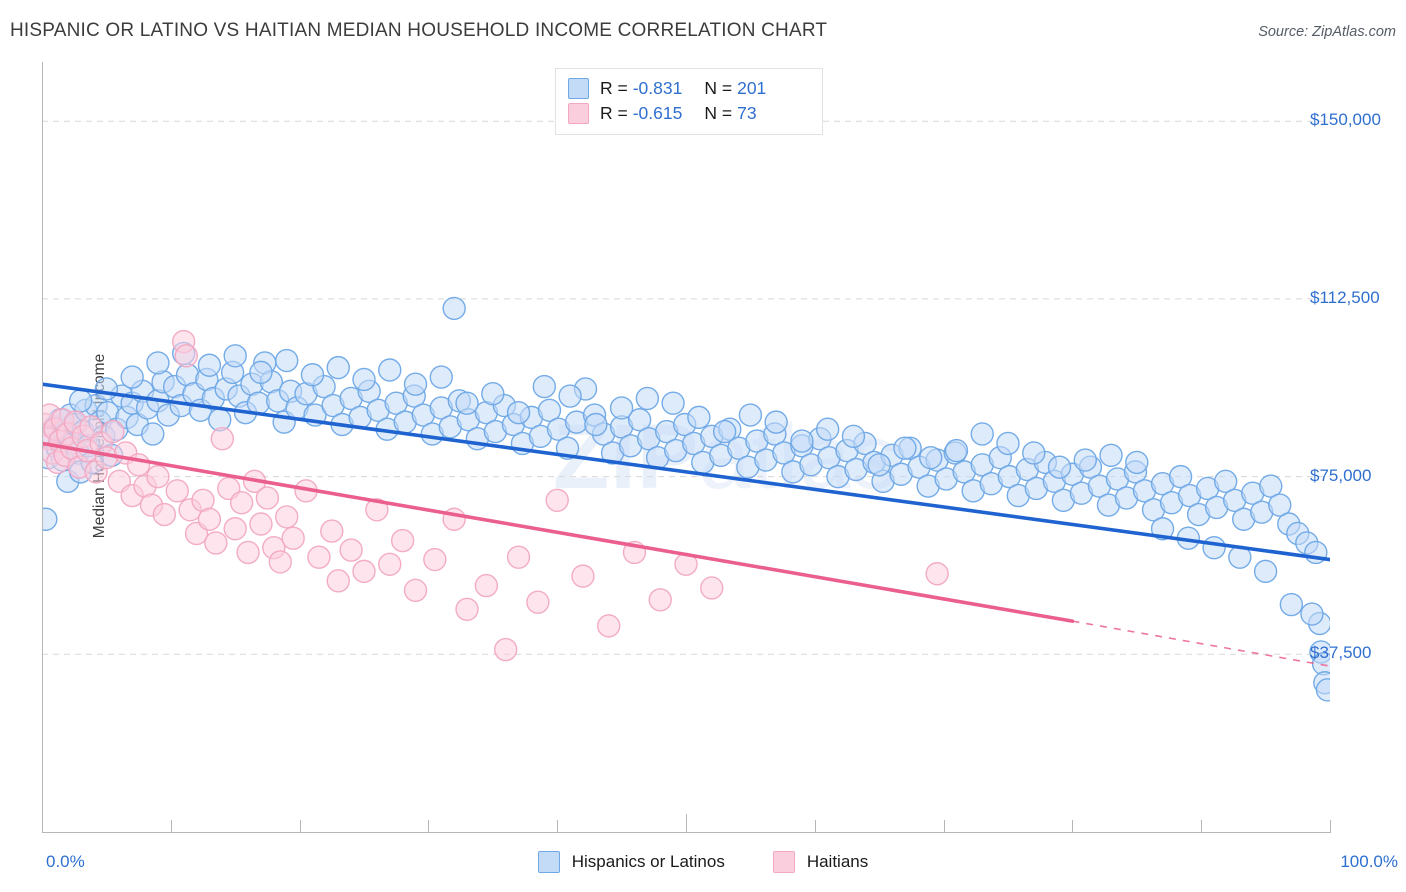 This screenshot has width=1406, height=892. I want to click on legend-item-hispanics: Hispanics or Latinos, so click(631, 862).